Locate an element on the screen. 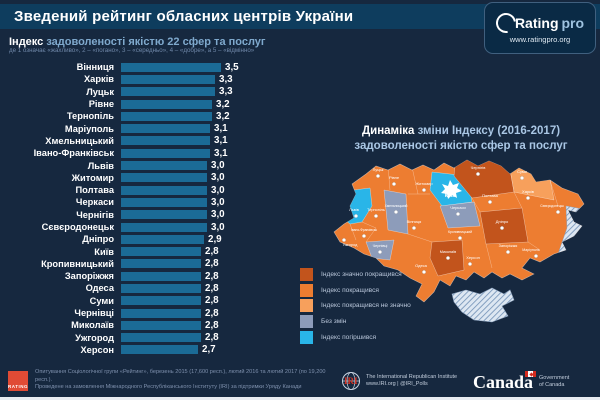  kyiv-city-splat-icon is located at coordinates (451, 189).